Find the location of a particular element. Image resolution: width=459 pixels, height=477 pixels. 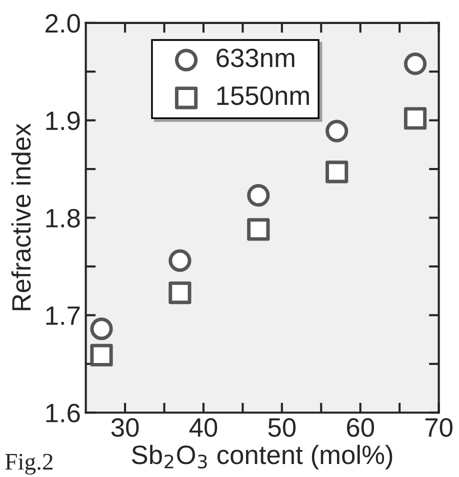

y-tick-label: 1.6 is located at coordinates (63, 413).